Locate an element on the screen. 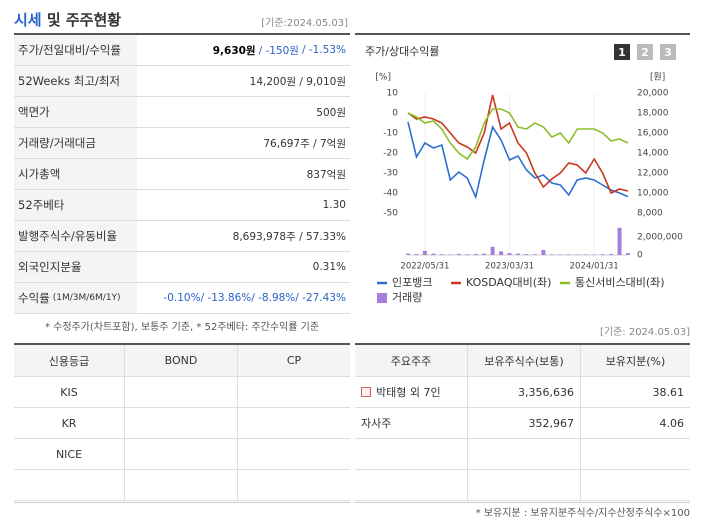 This screenshot has width=702, height=525. value-part: -0.10%/ -13.86%/ -8.98%/ -27.43% is located at coordinates (254, 298).